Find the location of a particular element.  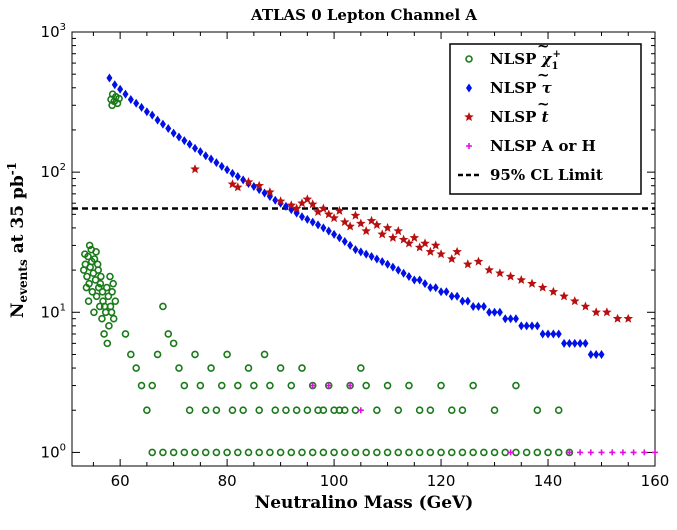

y-tick-label: 10⁰ is located at coordinates (53, 451).